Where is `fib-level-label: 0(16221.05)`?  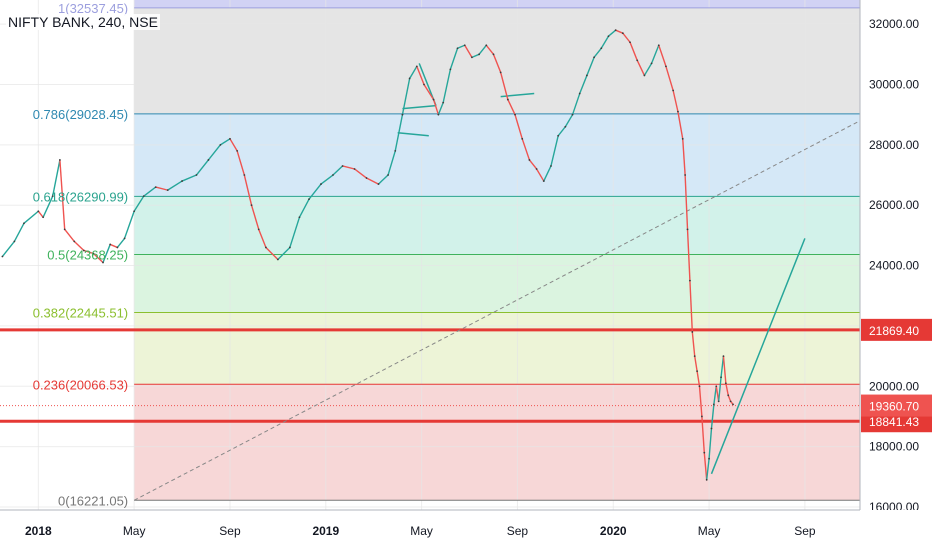
fib-level-label: 0(16221.05) is located at coordinates (93, 500).